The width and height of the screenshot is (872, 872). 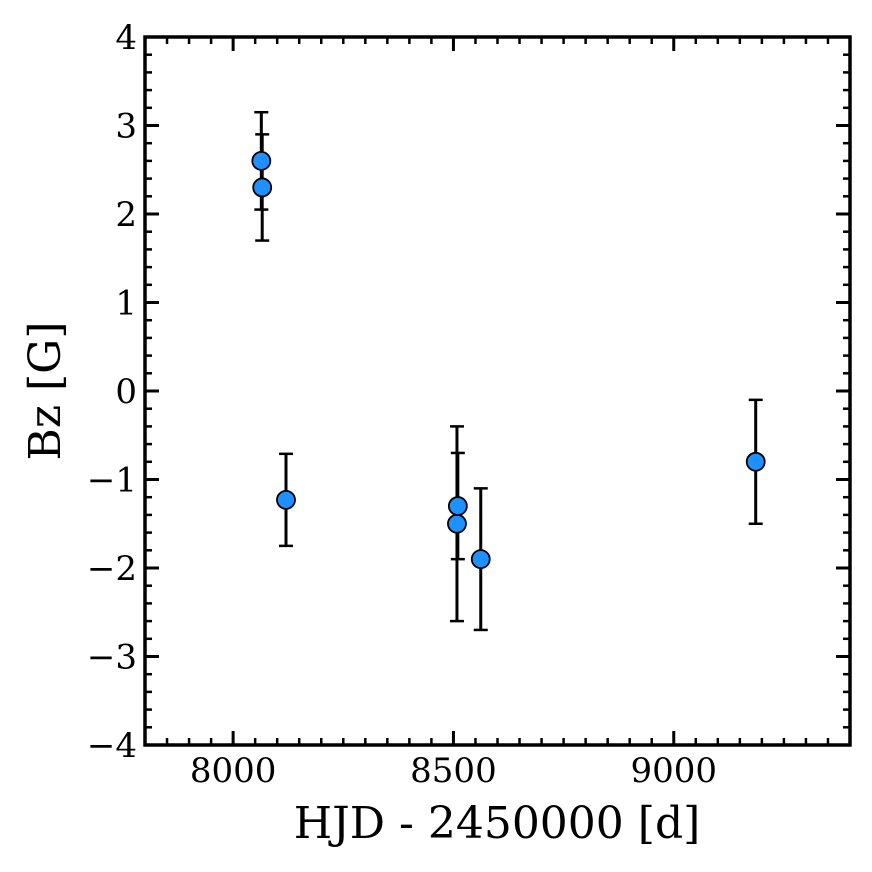 I want to click on y-tick-label: 2, so click(x=126, y=215).